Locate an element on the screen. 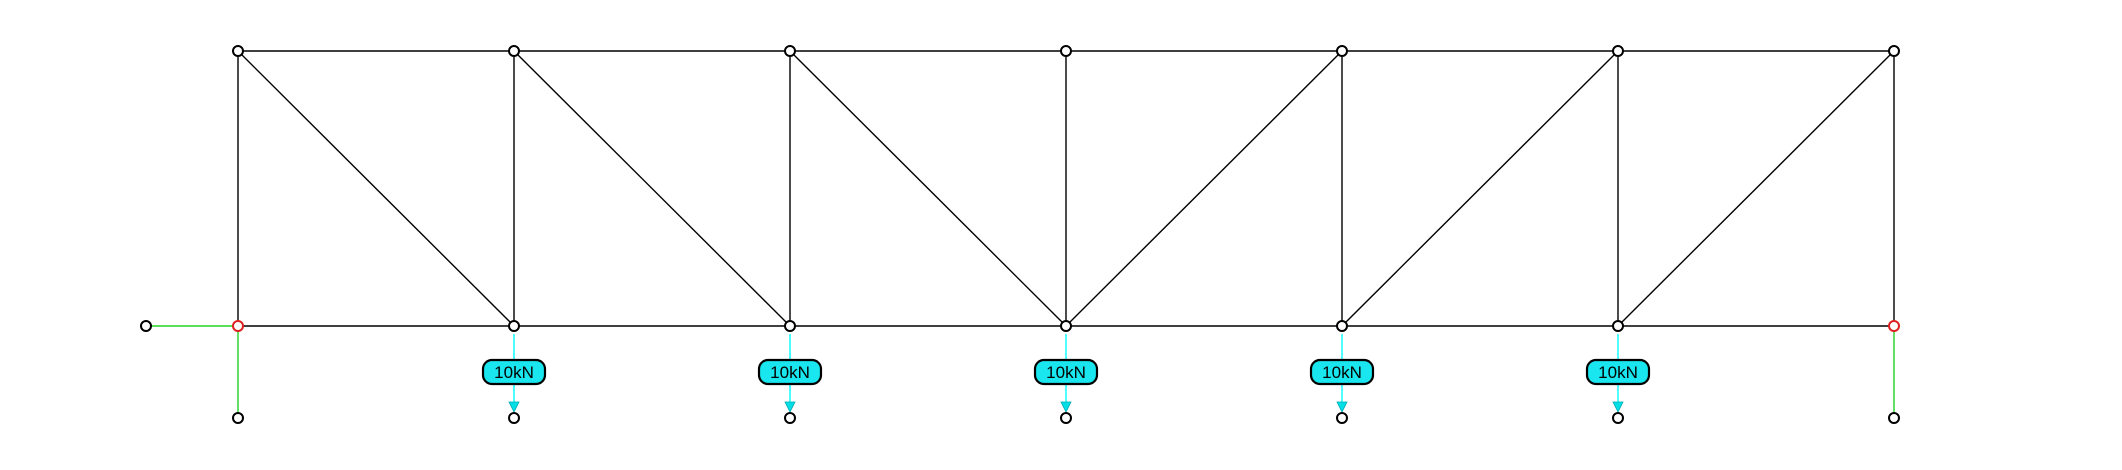  node-T7 is located at coordinates (1894, 51).